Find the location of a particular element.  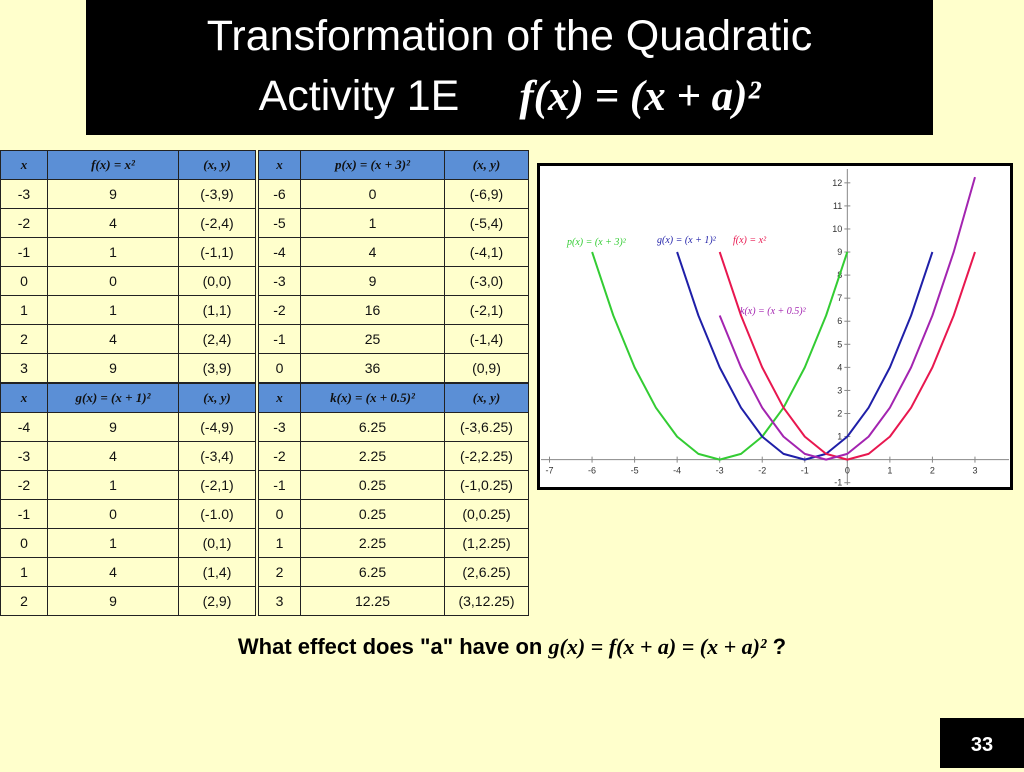

data-cell: 3 is located at coordinates (279, 601).